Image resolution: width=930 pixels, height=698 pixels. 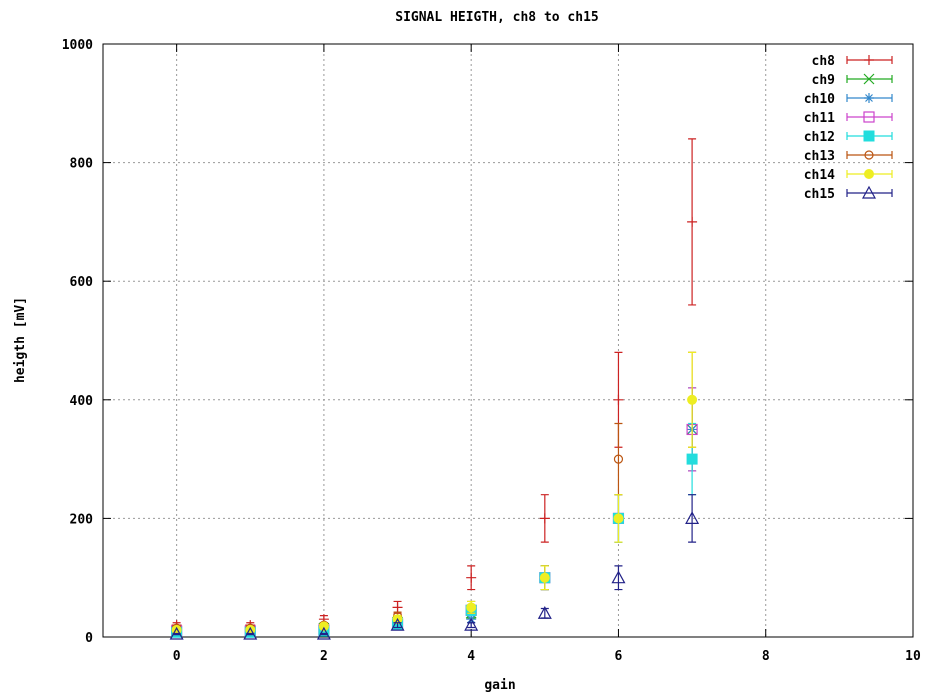 I want to click on legend-line-ch15, so click(x=869, y=193).